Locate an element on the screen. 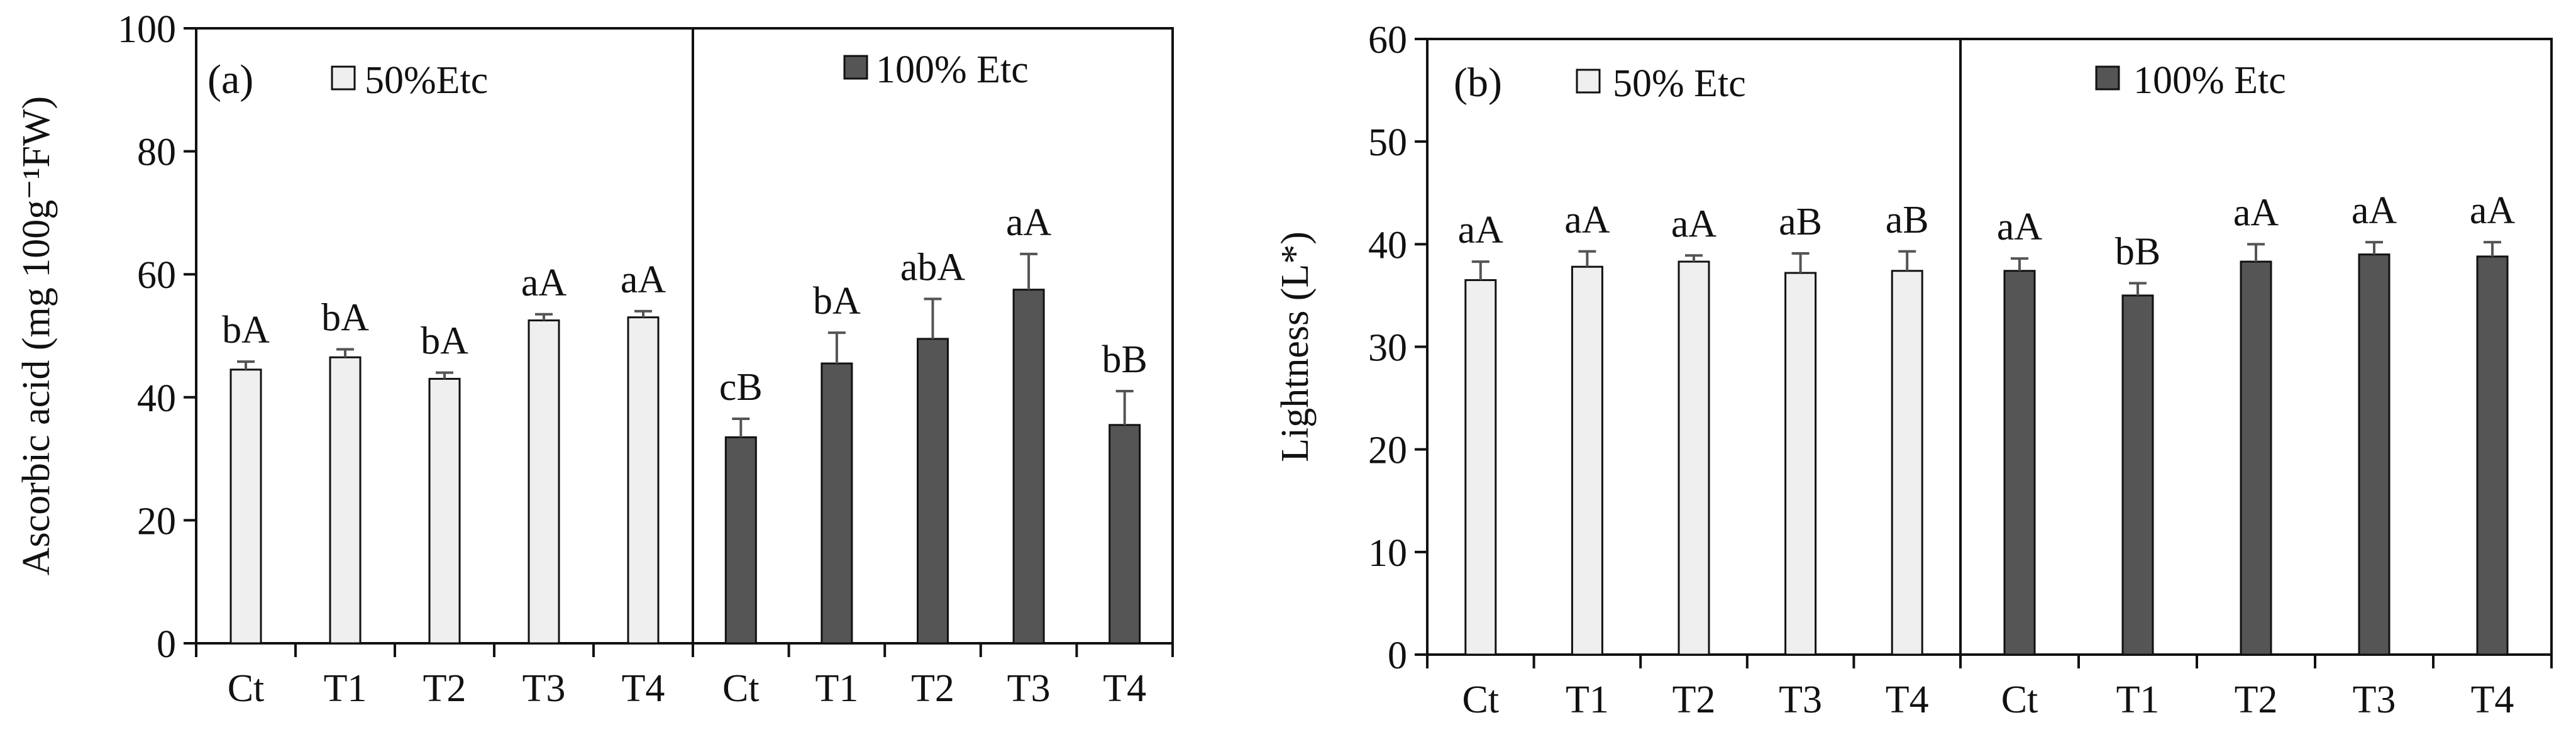 The image size is (2576, 742). legend-label: 50% Etc is located at coordinates (1679, 83).